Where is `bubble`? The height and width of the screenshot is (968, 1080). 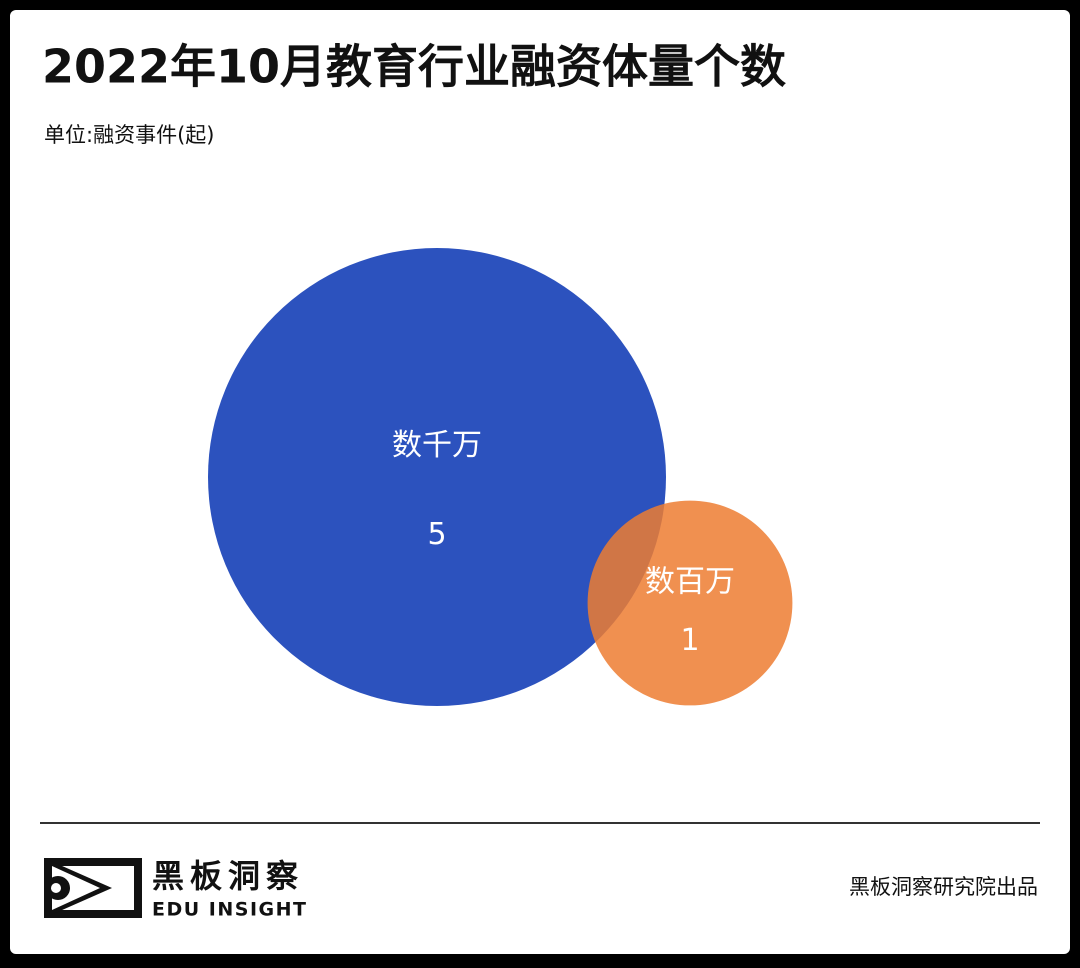 bubble is located at coordinates (690, 603).